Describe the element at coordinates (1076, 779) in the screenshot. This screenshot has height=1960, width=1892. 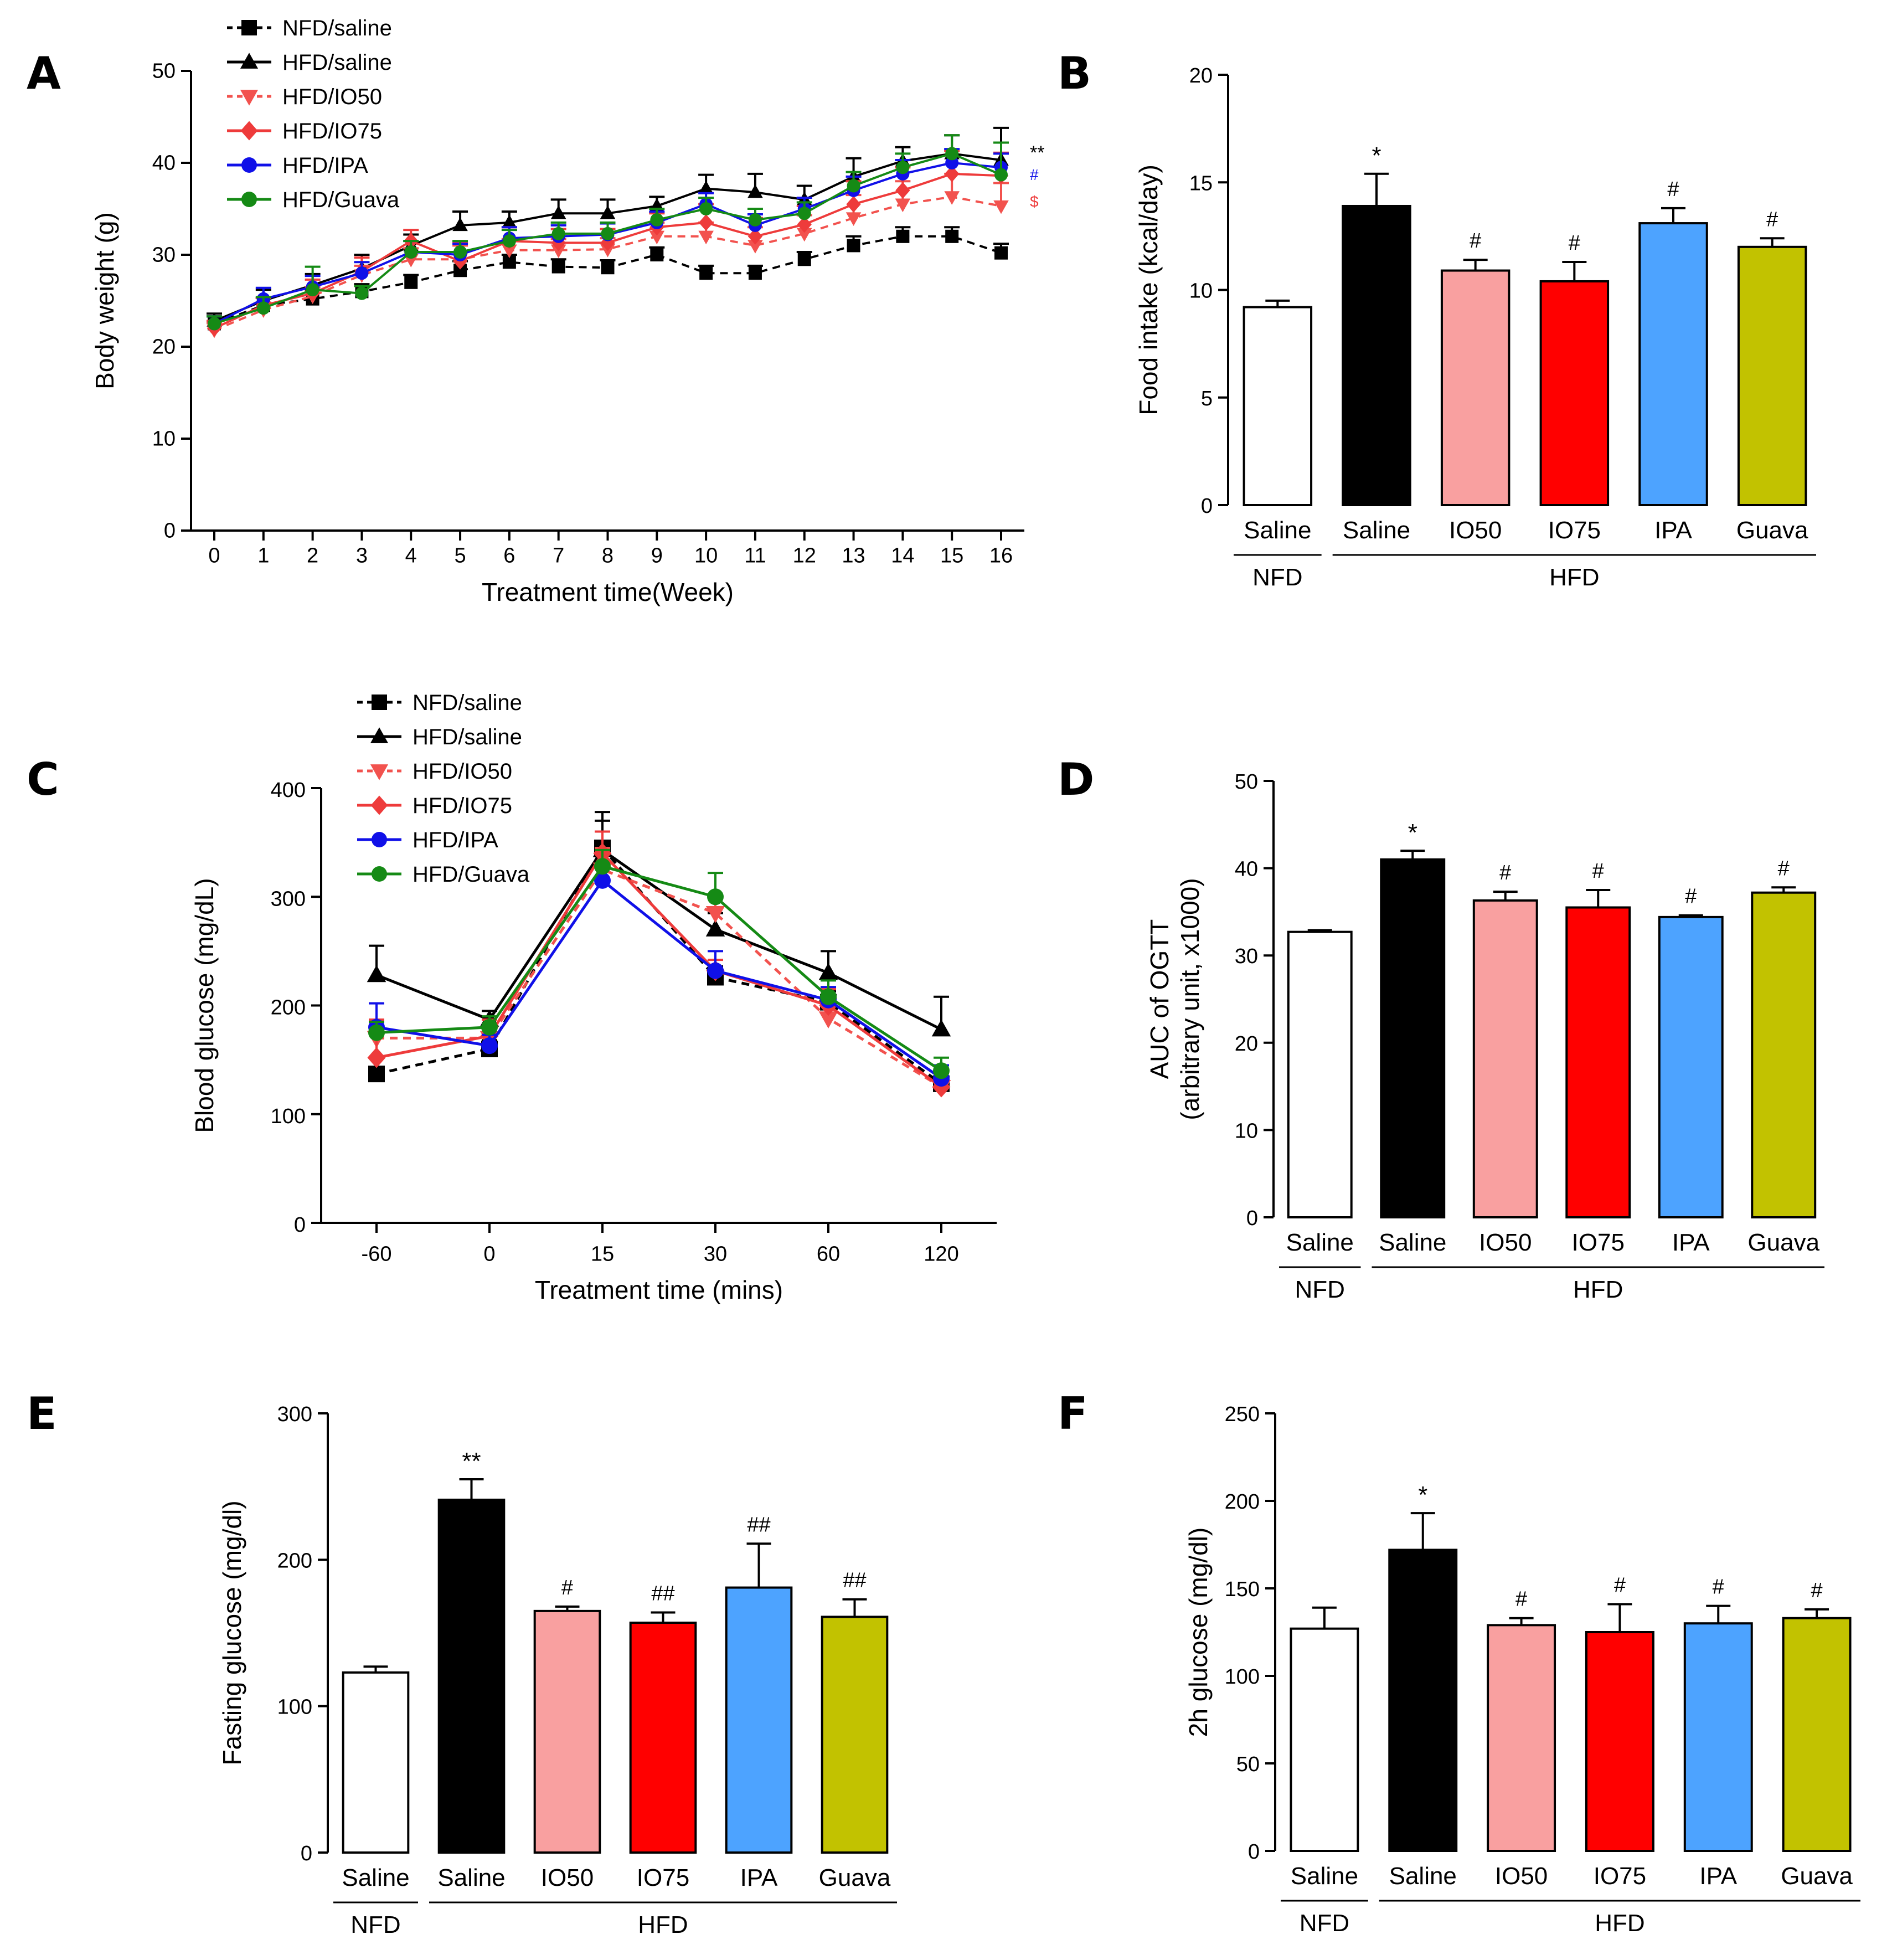
I see `panel-label-D: D` at that location.